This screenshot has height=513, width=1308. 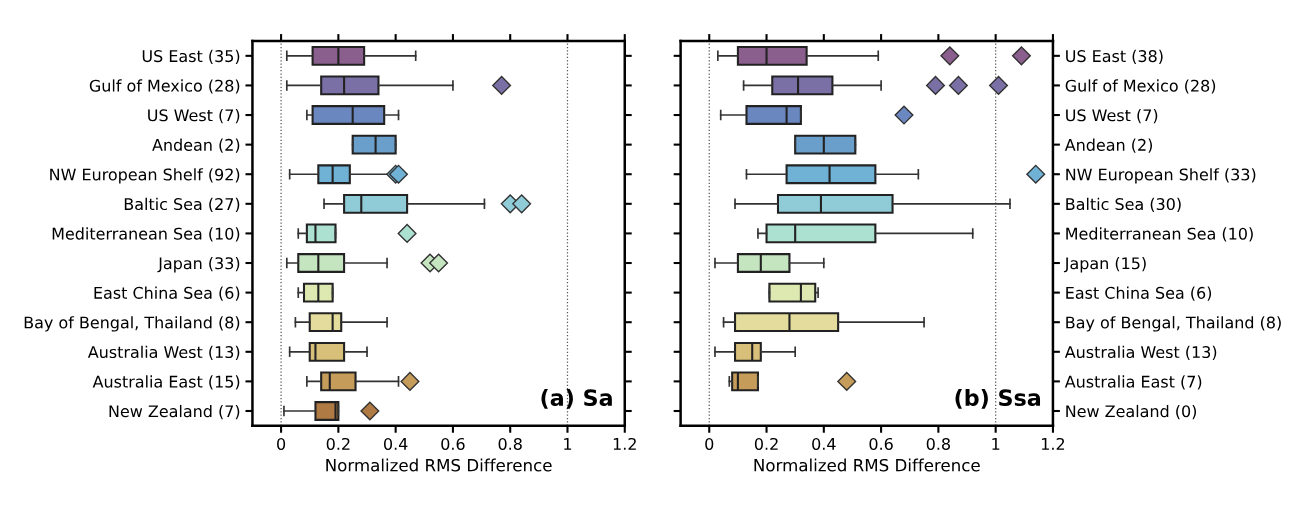 I want to click on y-tick-label: US East (38), so click(x=1114, y=57).